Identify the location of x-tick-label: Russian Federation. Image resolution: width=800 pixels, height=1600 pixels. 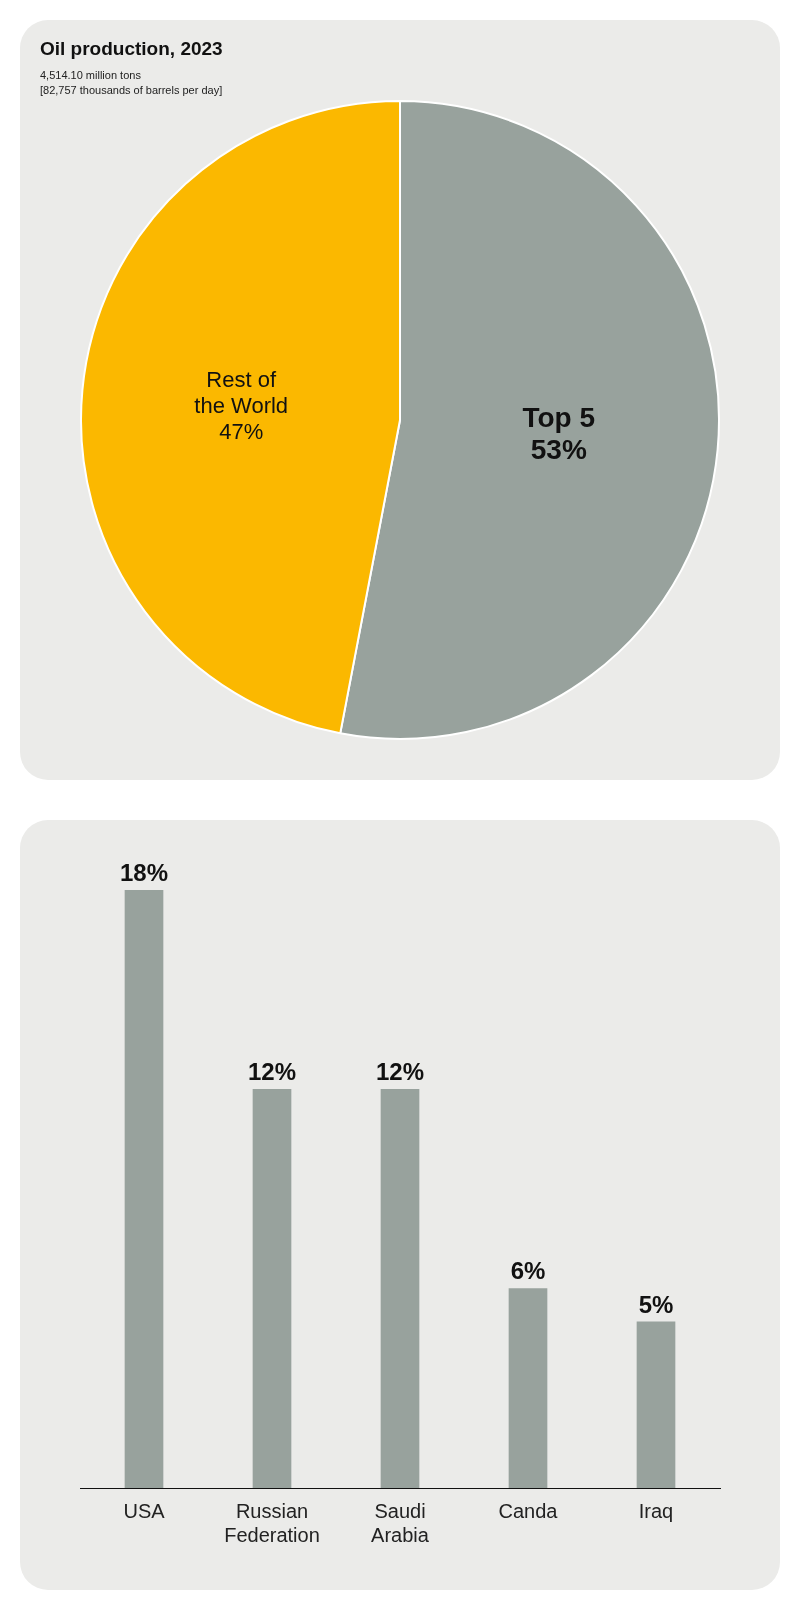
(272, 1522).